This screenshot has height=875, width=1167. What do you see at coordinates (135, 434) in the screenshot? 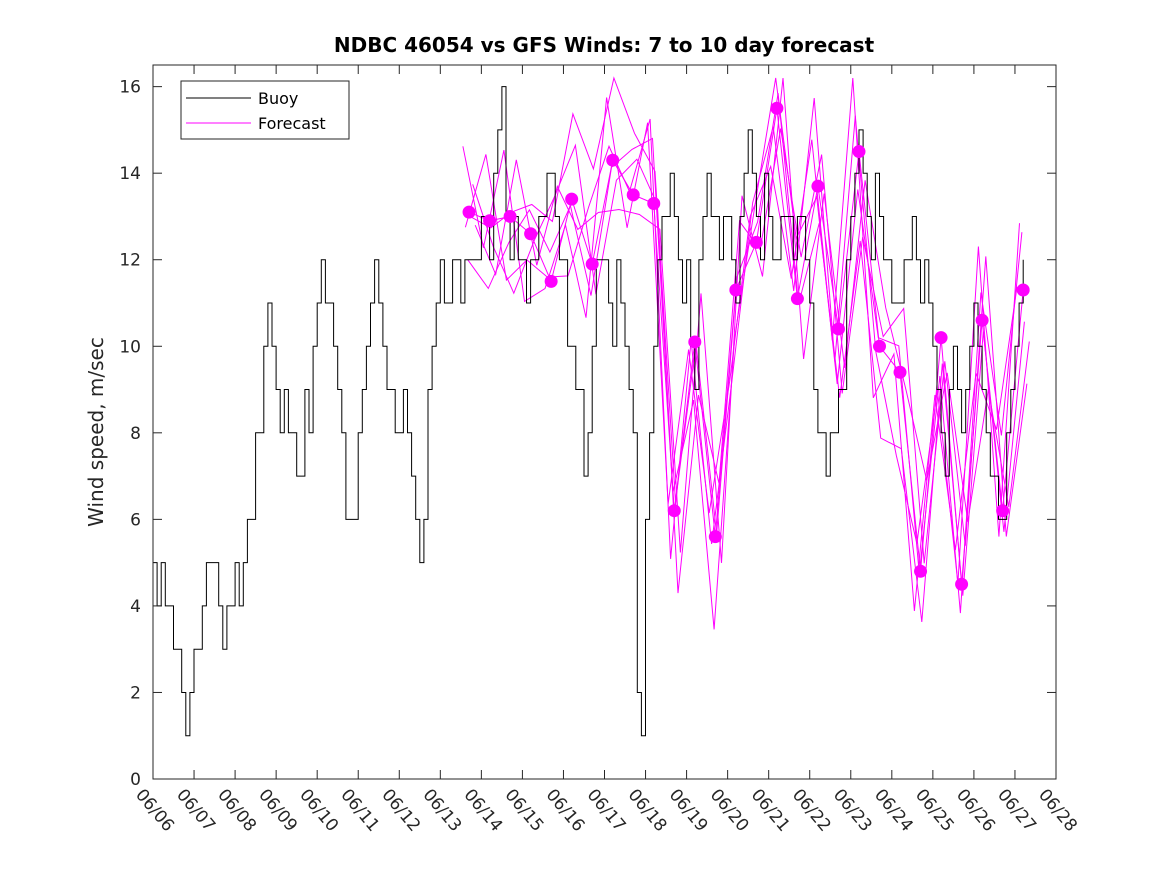
I see `y-tick-label: 8` at bounding box center [135, 434].